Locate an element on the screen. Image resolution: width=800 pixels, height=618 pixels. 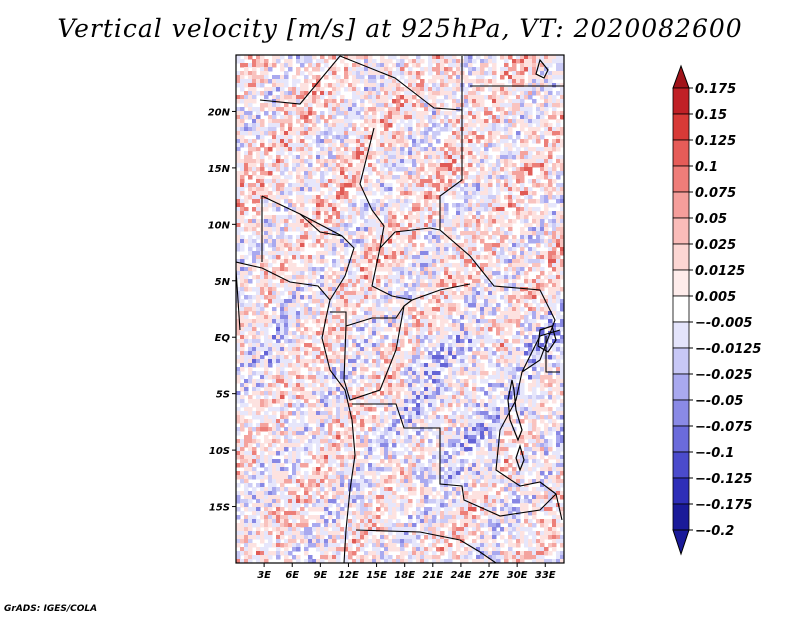
lon-tick-label: 15E is located at coordinates (376, 575).